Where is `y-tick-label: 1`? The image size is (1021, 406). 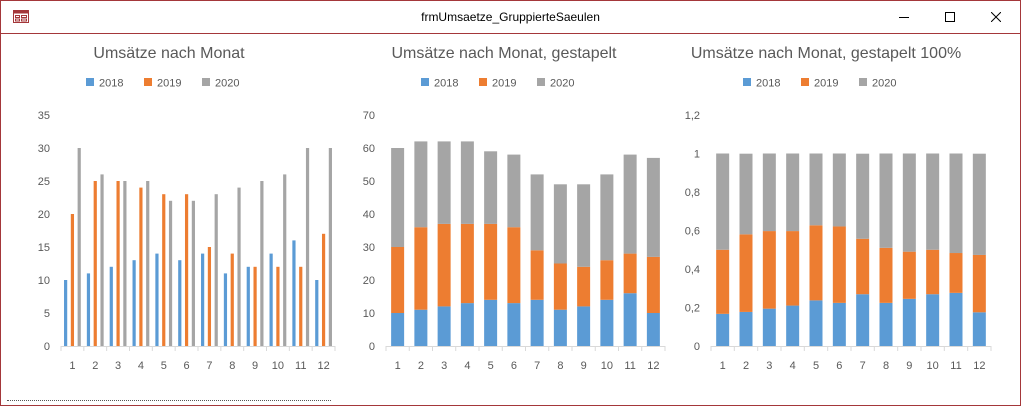
y-tick-label: 1 is located at coordinates (697, 155).